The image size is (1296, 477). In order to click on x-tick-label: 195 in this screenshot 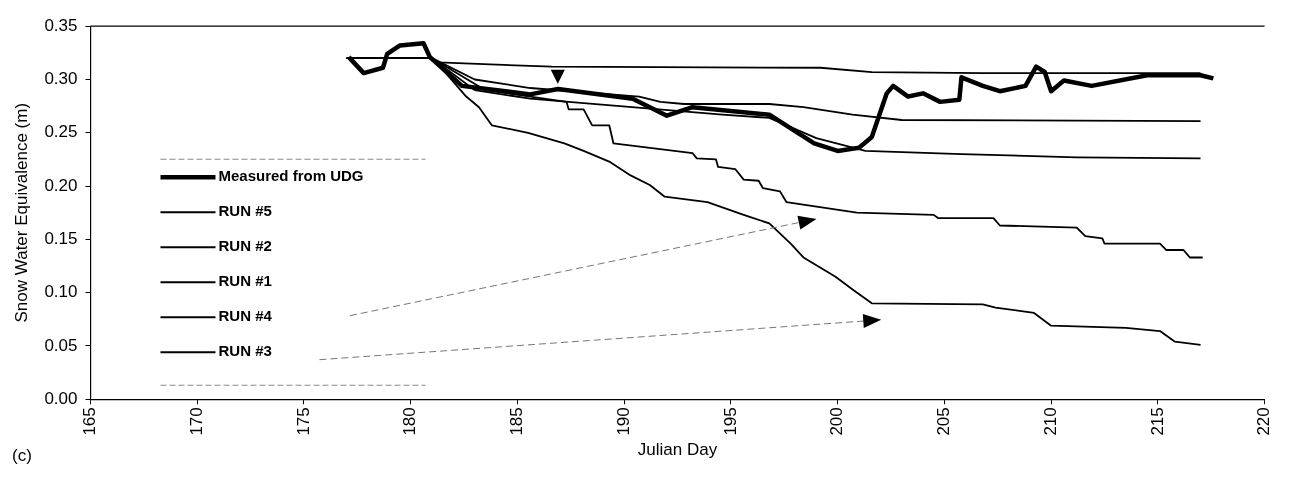, I will do `click(730, 421)`.